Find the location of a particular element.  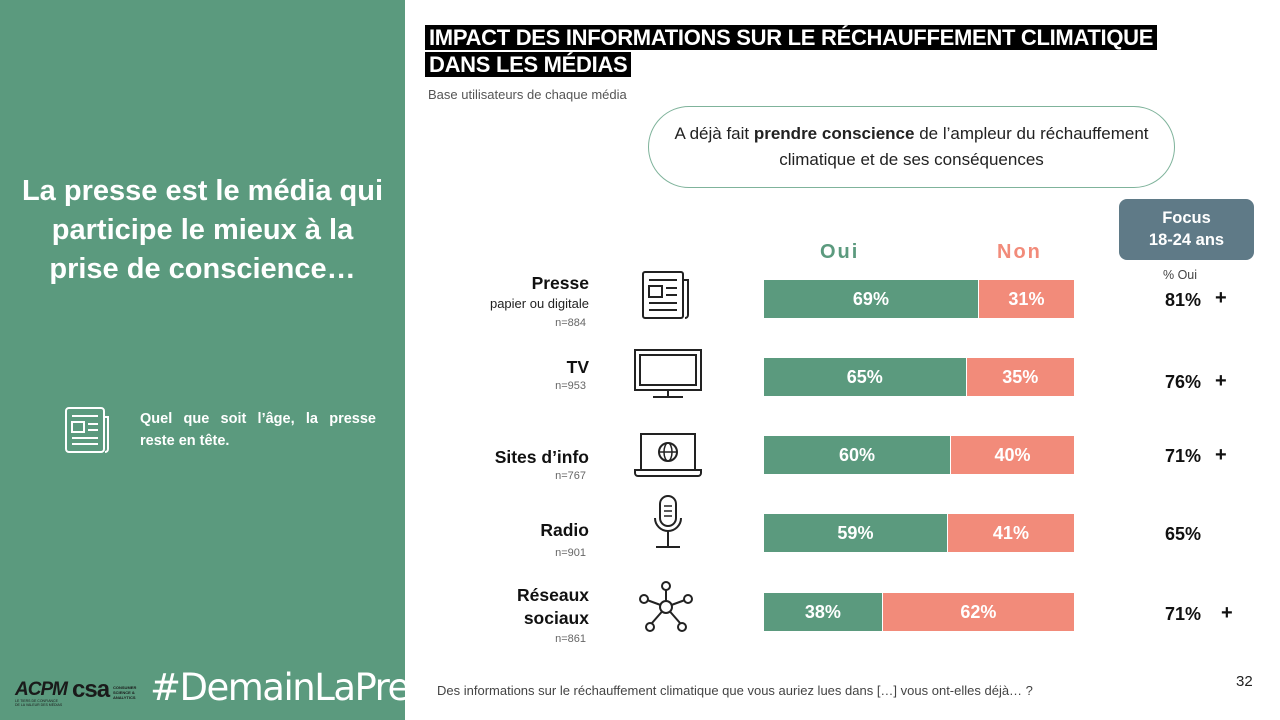

row-desc-presse: papier ou digitale is located at coordinates (539, 303).